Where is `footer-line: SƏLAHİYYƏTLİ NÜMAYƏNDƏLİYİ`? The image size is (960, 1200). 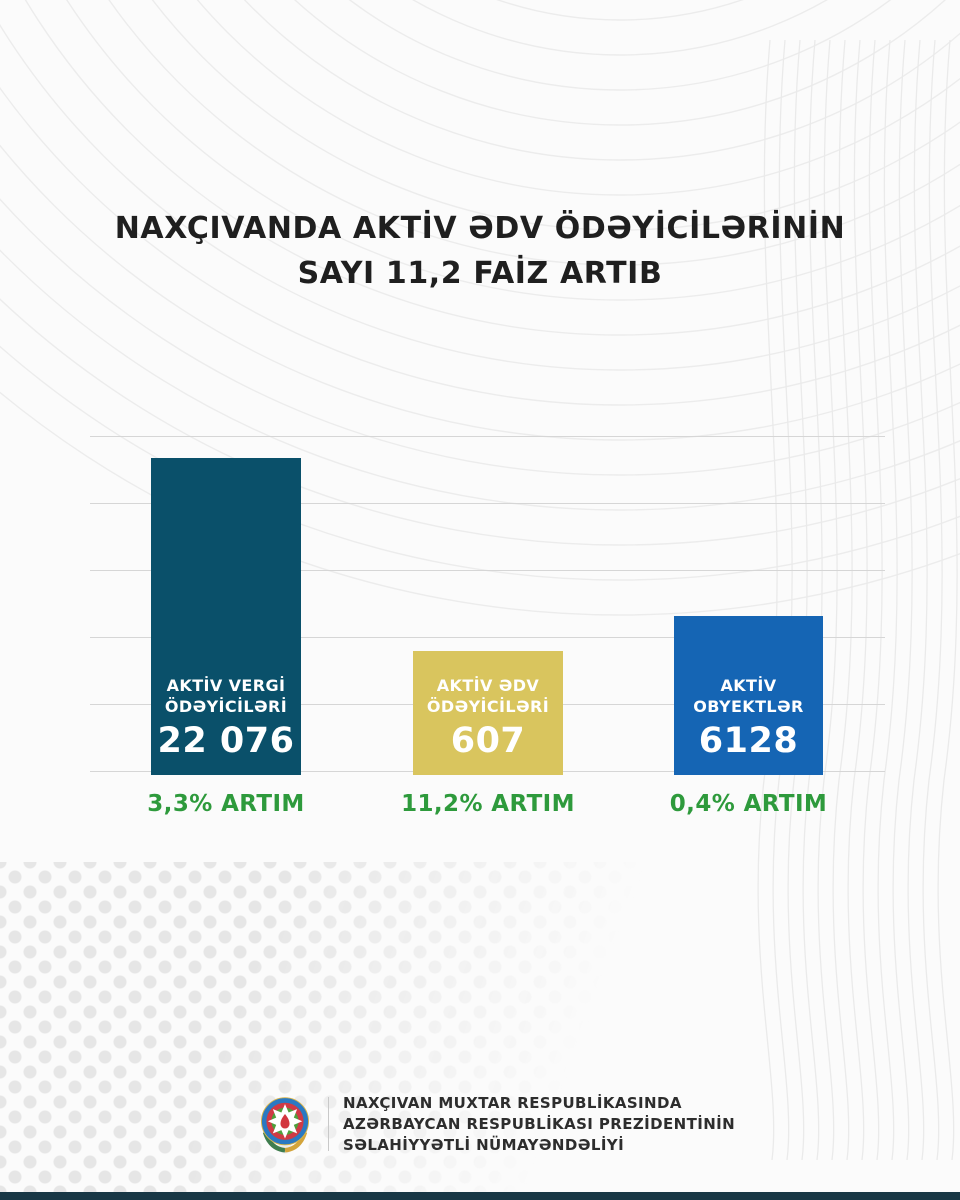 footer-line: SƏLAHİYYƏTLİ NÜMAYƏNDƏLİYİ is located at coordinates (484, 1144).